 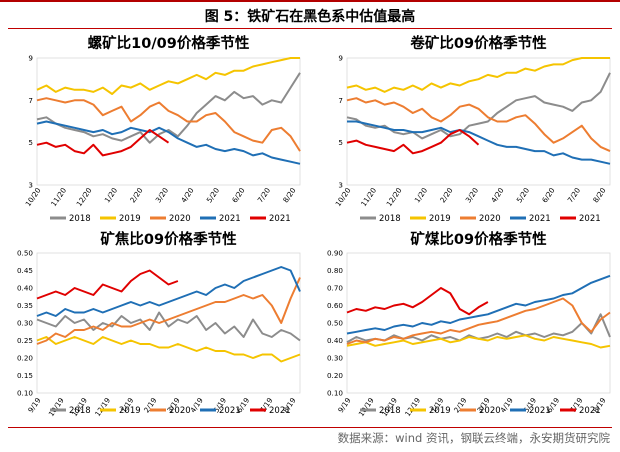 I want to click on top-border, so click(x=310, y=1).